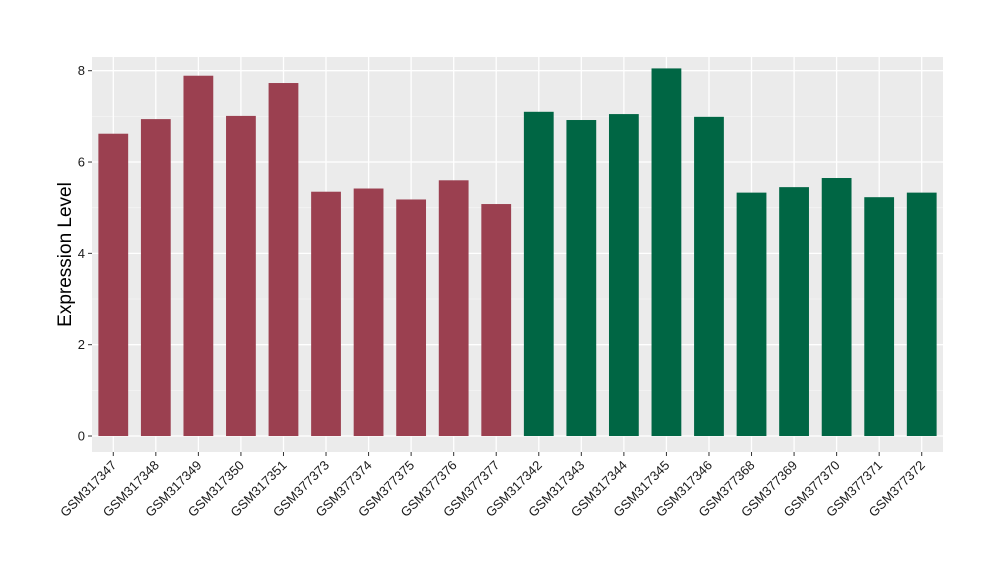 This screenshot has height=580, width=1000. Describe the element at coordinates (81, 253) in the screenshot. I see `y-tick-label: 4` at that location.